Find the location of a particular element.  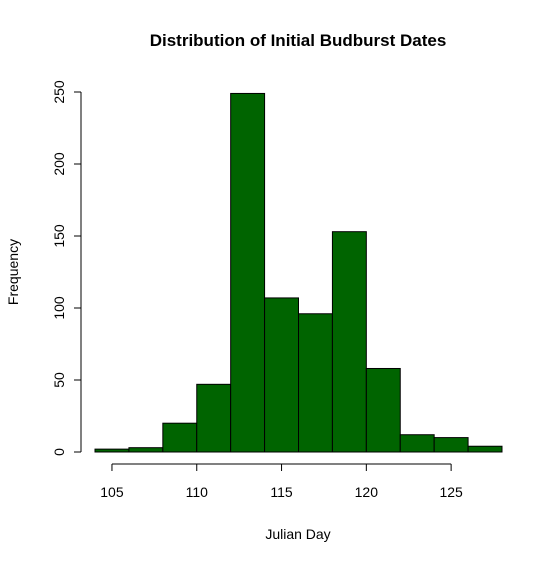

x-tick-label: 120 is located at coordinates (367, 492).